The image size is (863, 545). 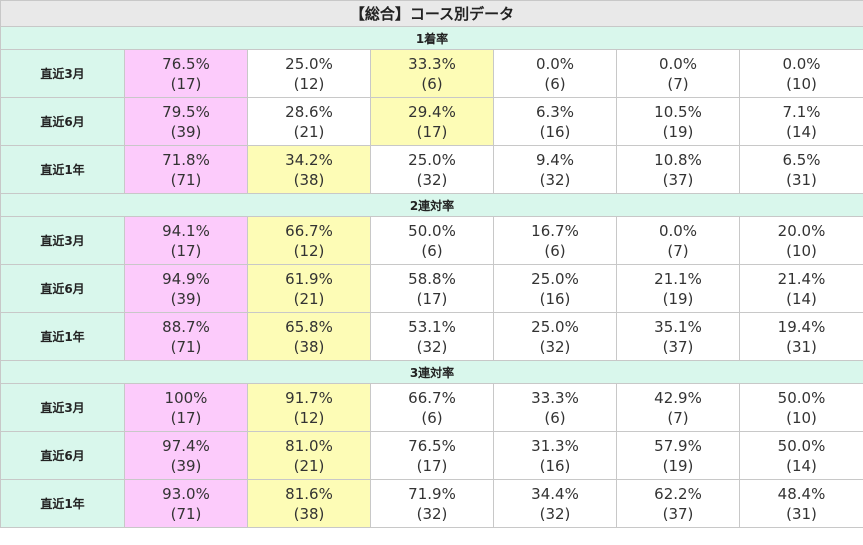 What do you see at coordinates (431, 372) in the screenshot?
I see `section-title: 3連対率` at bounding box center [431, 372].